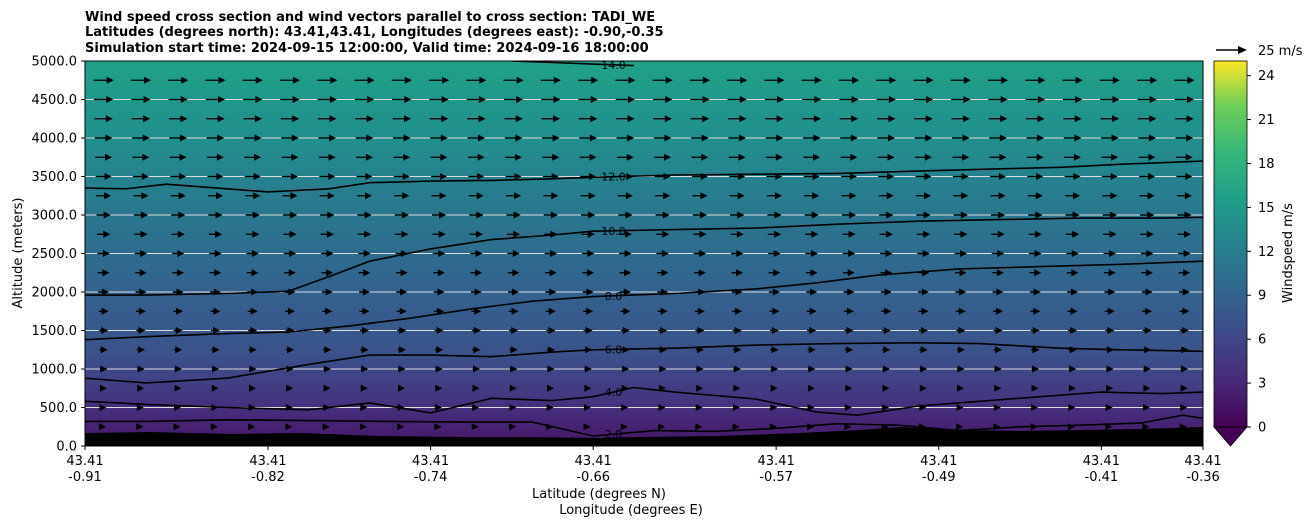  What do you see at coordinates (1266, 252) in the screenshot?
I see `colorbar-tick-label: 12` at bounding box center [1266, 252].